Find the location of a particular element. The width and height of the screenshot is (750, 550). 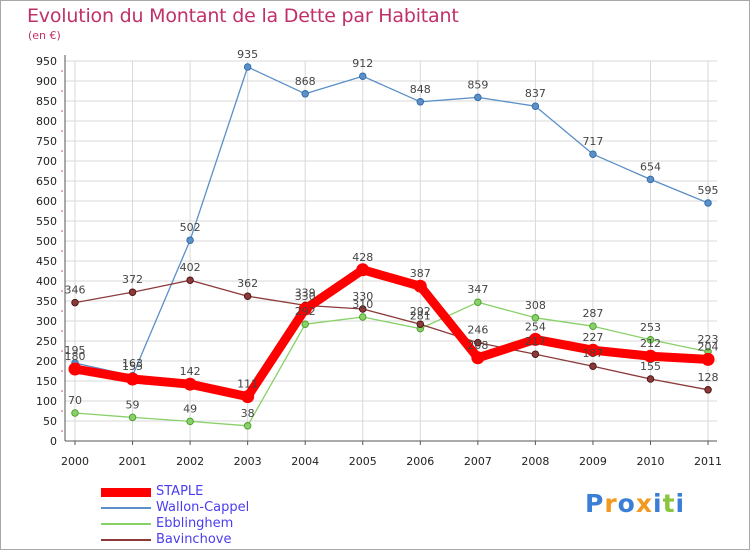

y-tick-label: 100 is located at coordinates (46, 401).